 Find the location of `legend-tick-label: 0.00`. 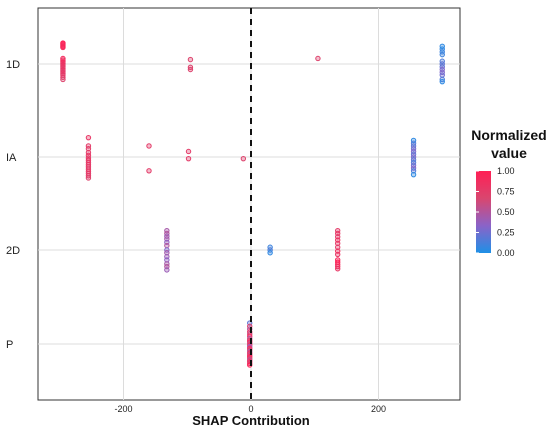

legend-tick-label: 0.00 is located at coordinates (506, 253).